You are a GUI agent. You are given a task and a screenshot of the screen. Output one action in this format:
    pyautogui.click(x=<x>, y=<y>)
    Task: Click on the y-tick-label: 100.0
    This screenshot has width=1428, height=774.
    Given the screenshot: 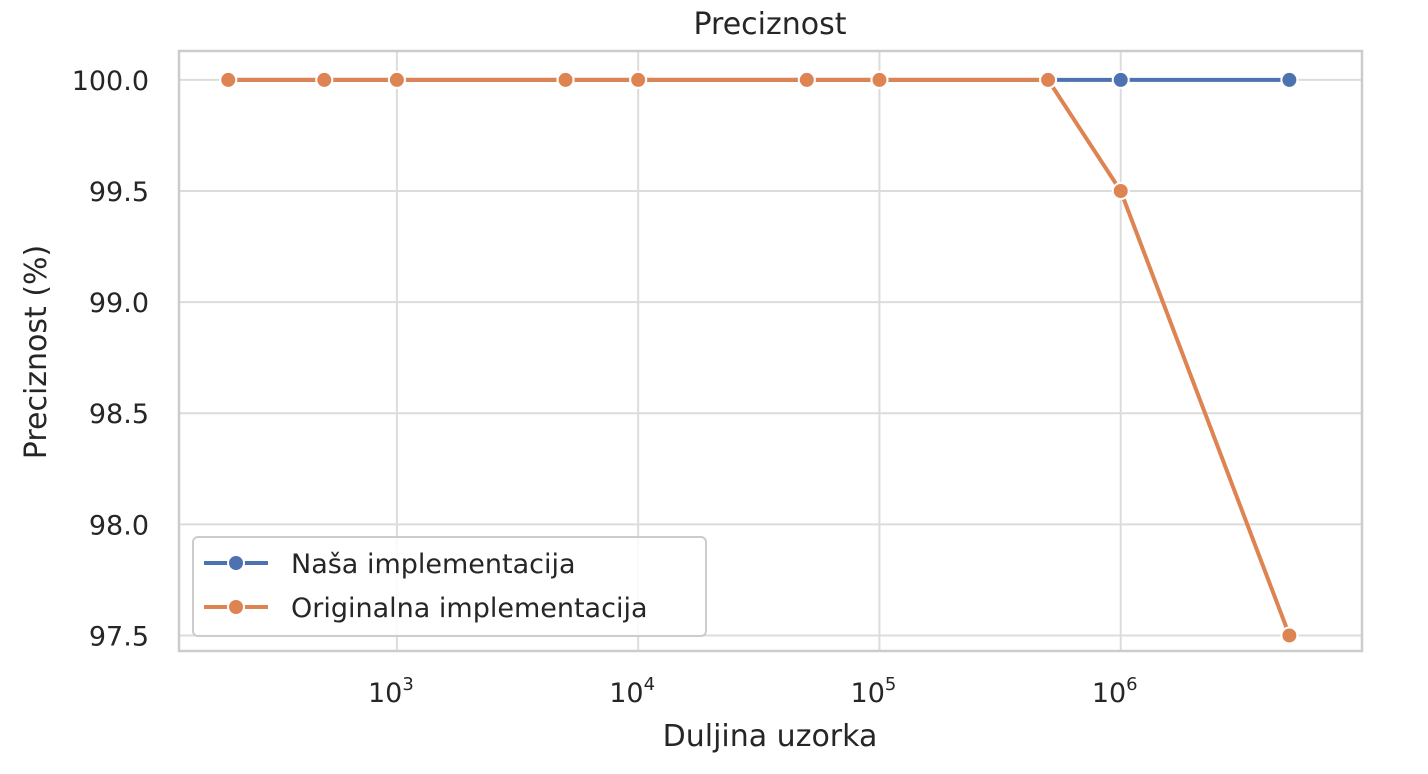 What is the action you would take?
    pyautogui.click(x=110, y=81)
    